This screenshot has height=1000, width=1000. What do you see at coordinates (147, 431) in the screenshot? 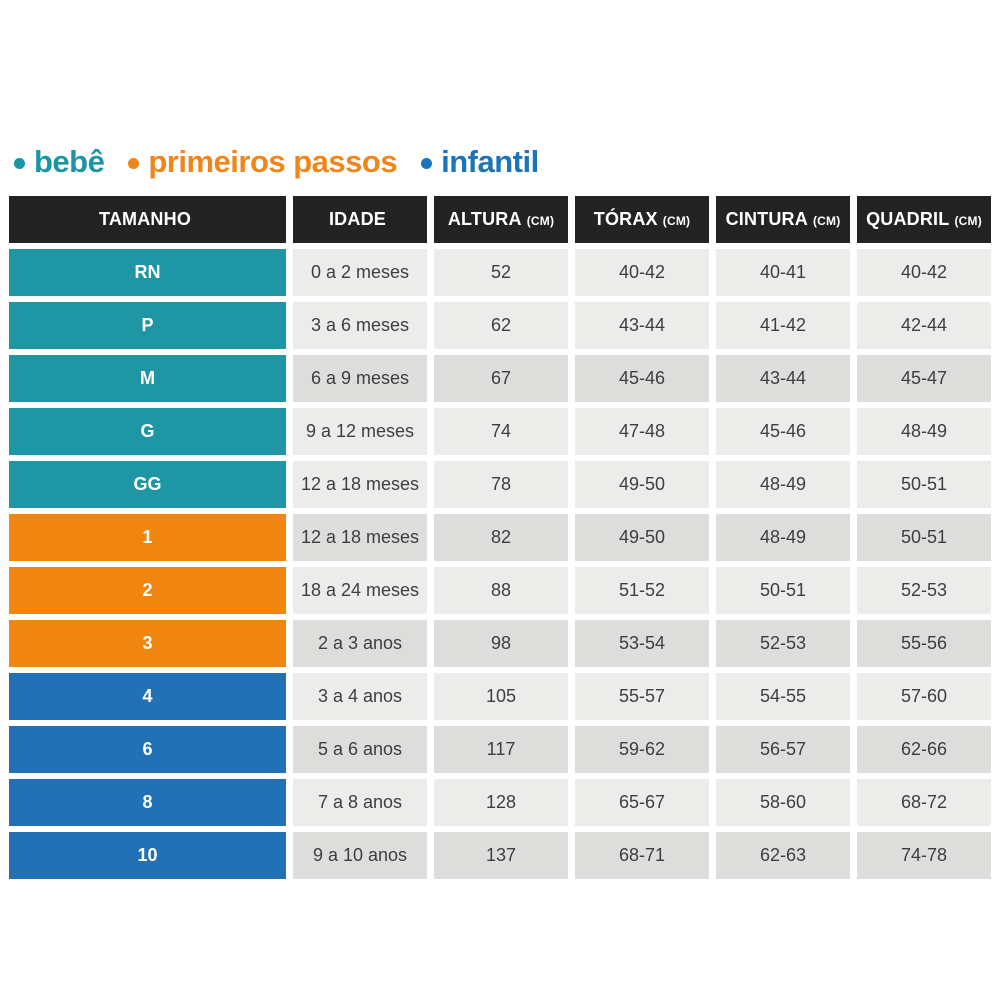
I see `size-cell: G` at bounding box center [147, 431].